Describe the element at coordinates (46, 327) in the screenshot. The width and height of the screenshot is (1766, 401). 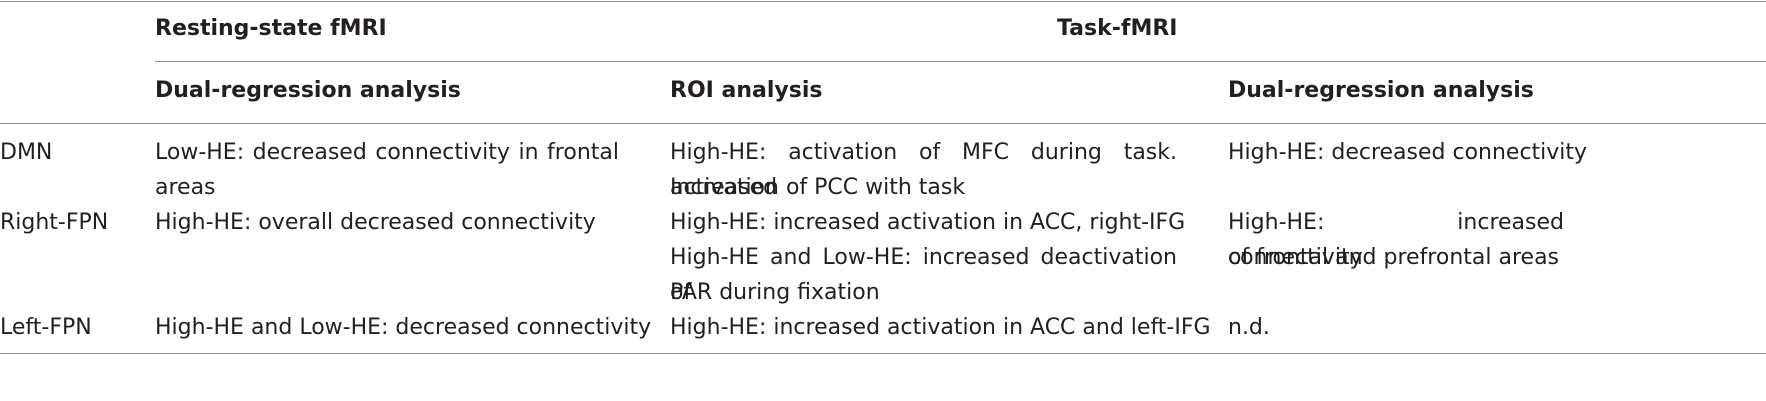
I see `row-left-fpn-network: Left-FPN` at that location.